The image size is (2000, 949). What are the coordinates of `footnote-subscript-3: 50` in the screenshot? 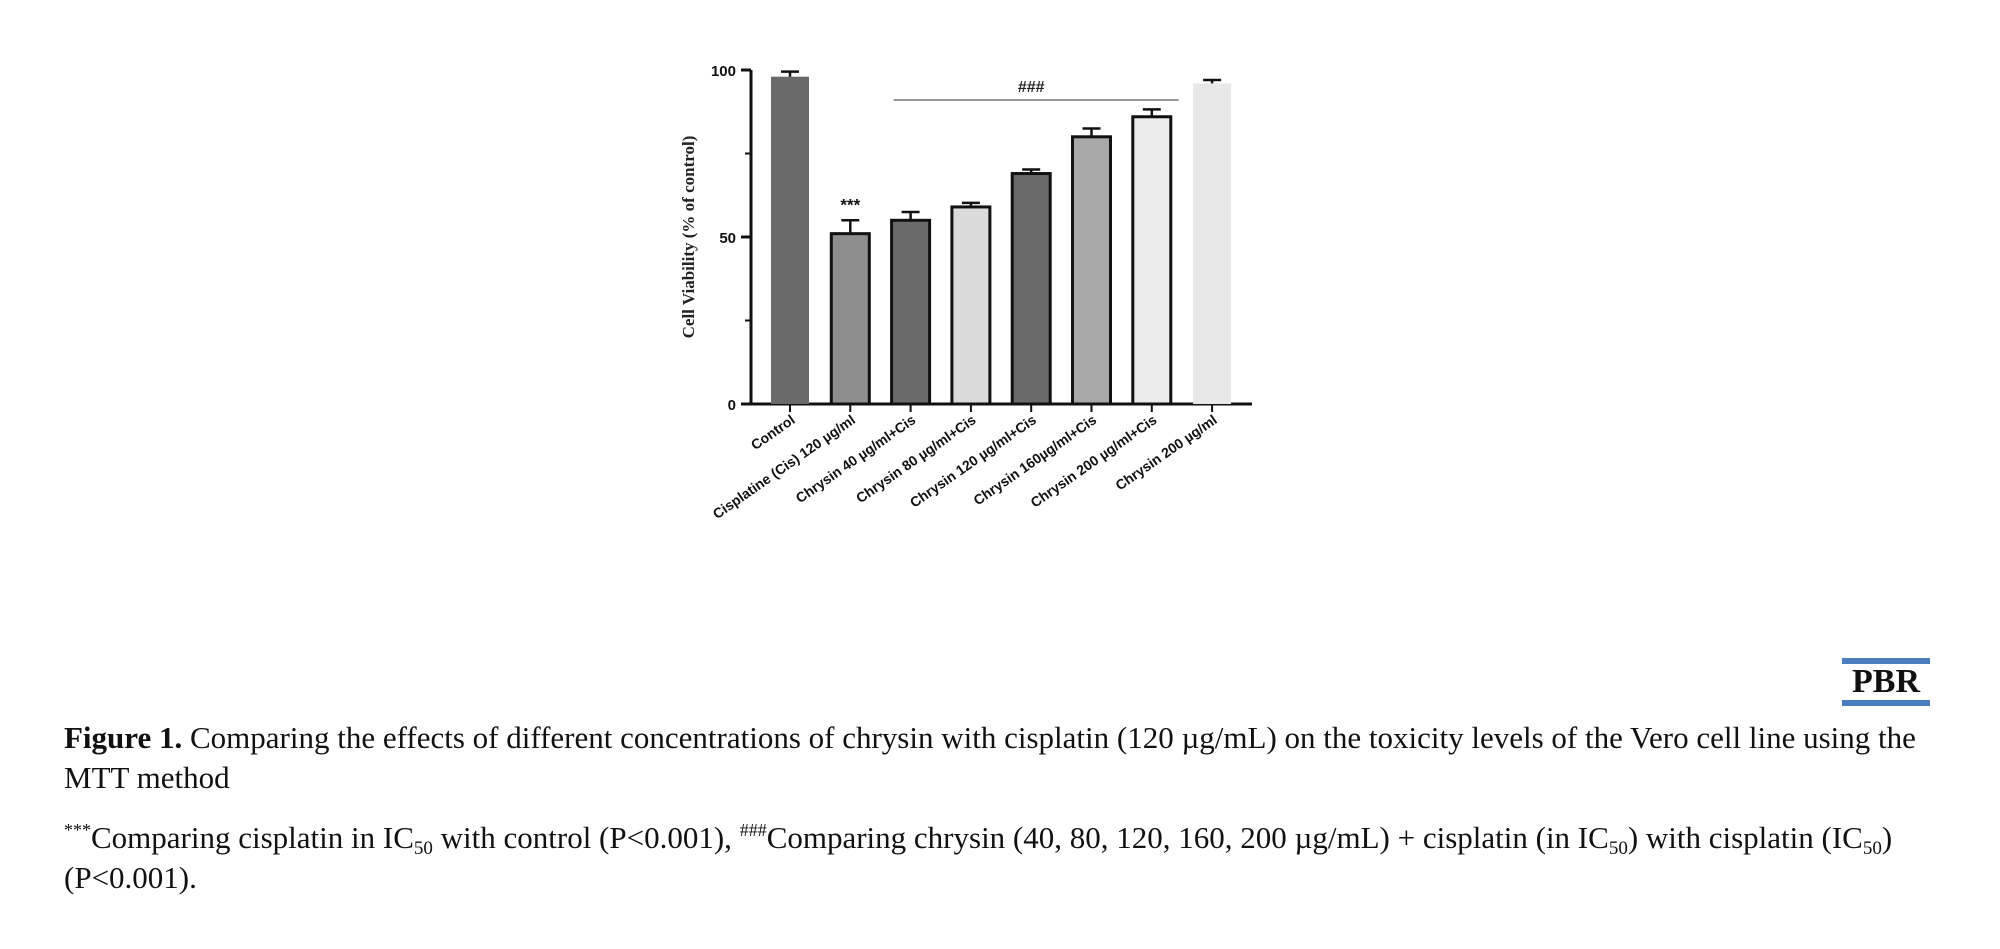 It's located at (1872, 848).